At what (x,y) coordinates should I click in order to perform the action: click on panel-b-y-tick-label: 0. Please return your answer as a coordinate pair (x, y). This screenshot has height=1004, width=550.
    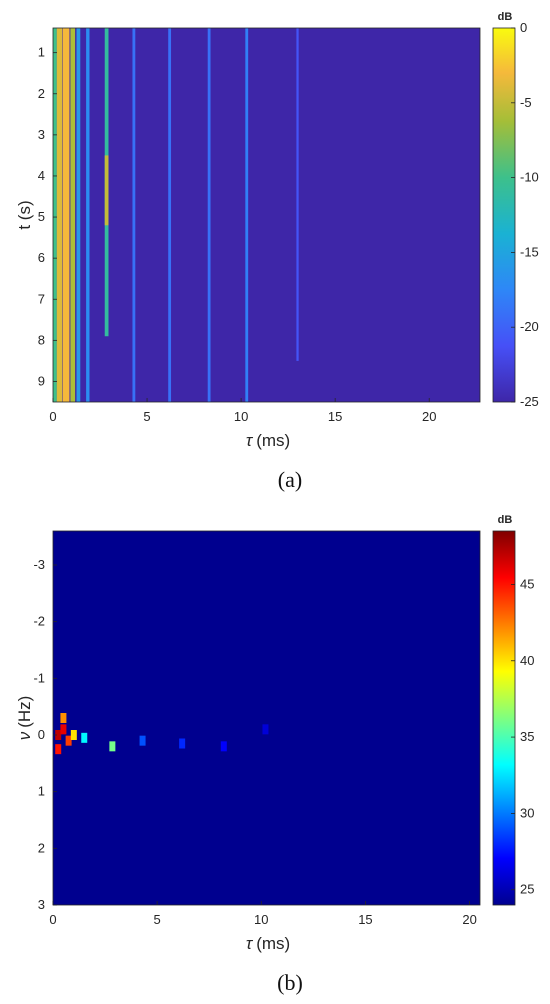
    Looking at the image, I should click on (41, 734).